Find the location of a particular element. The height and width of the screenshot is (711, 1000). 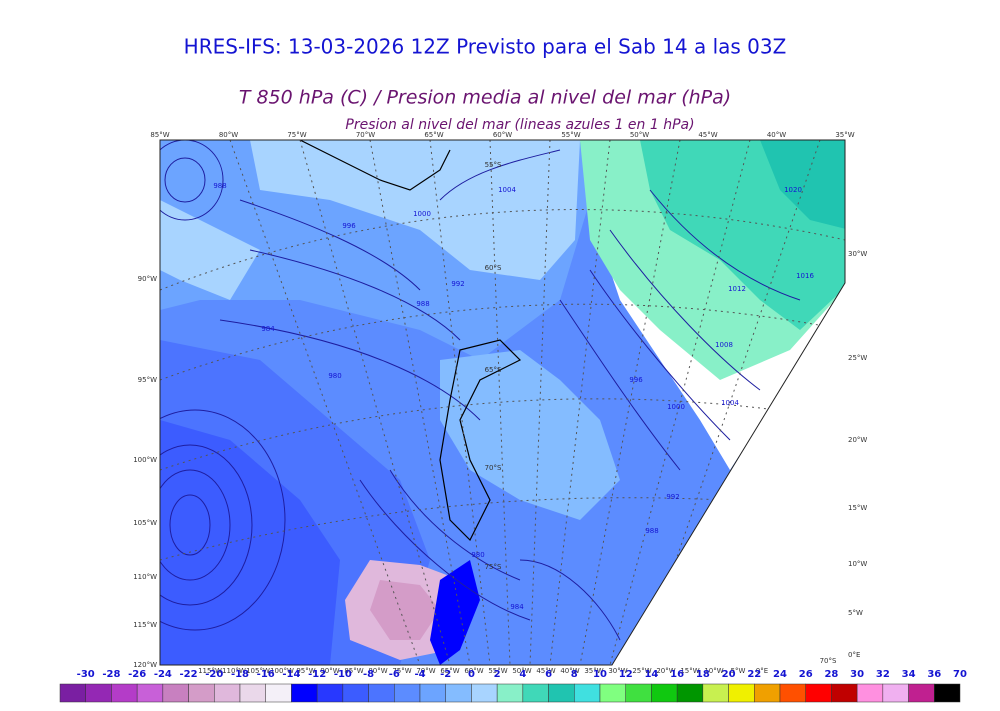

colorbar-label: 2 is located at coordinates (497, 674).